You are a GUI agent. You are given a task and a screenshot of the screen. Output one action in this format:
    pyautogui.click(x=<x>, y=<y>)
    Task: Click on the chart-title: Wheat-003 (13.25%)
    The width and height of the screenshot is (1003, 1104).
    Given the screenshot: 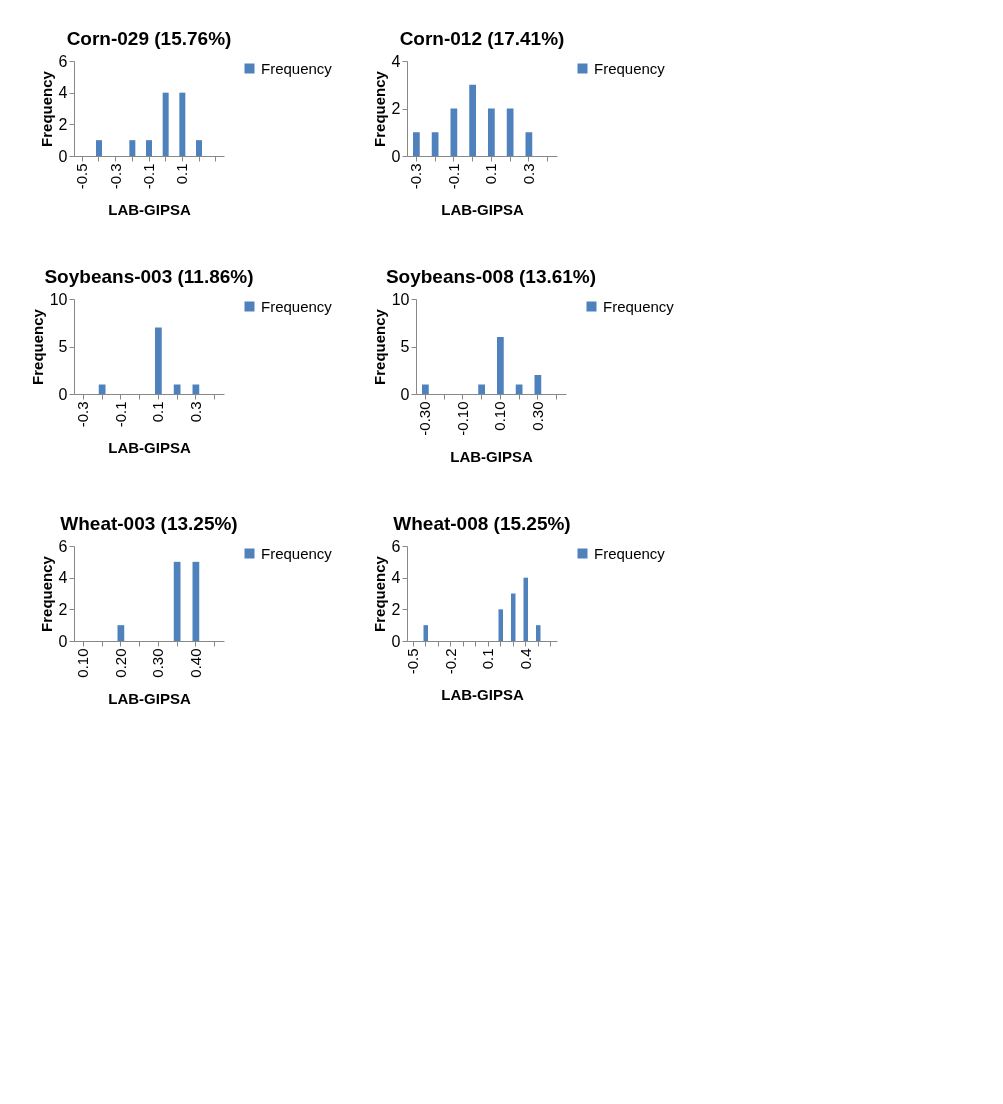 What is the action you would take?
    pyautogui.click(x=149, y=523)
    